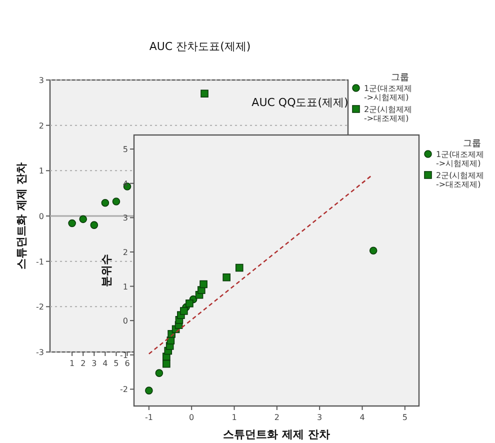  I want to click on y-tick-label: -3, so click(40, 352).